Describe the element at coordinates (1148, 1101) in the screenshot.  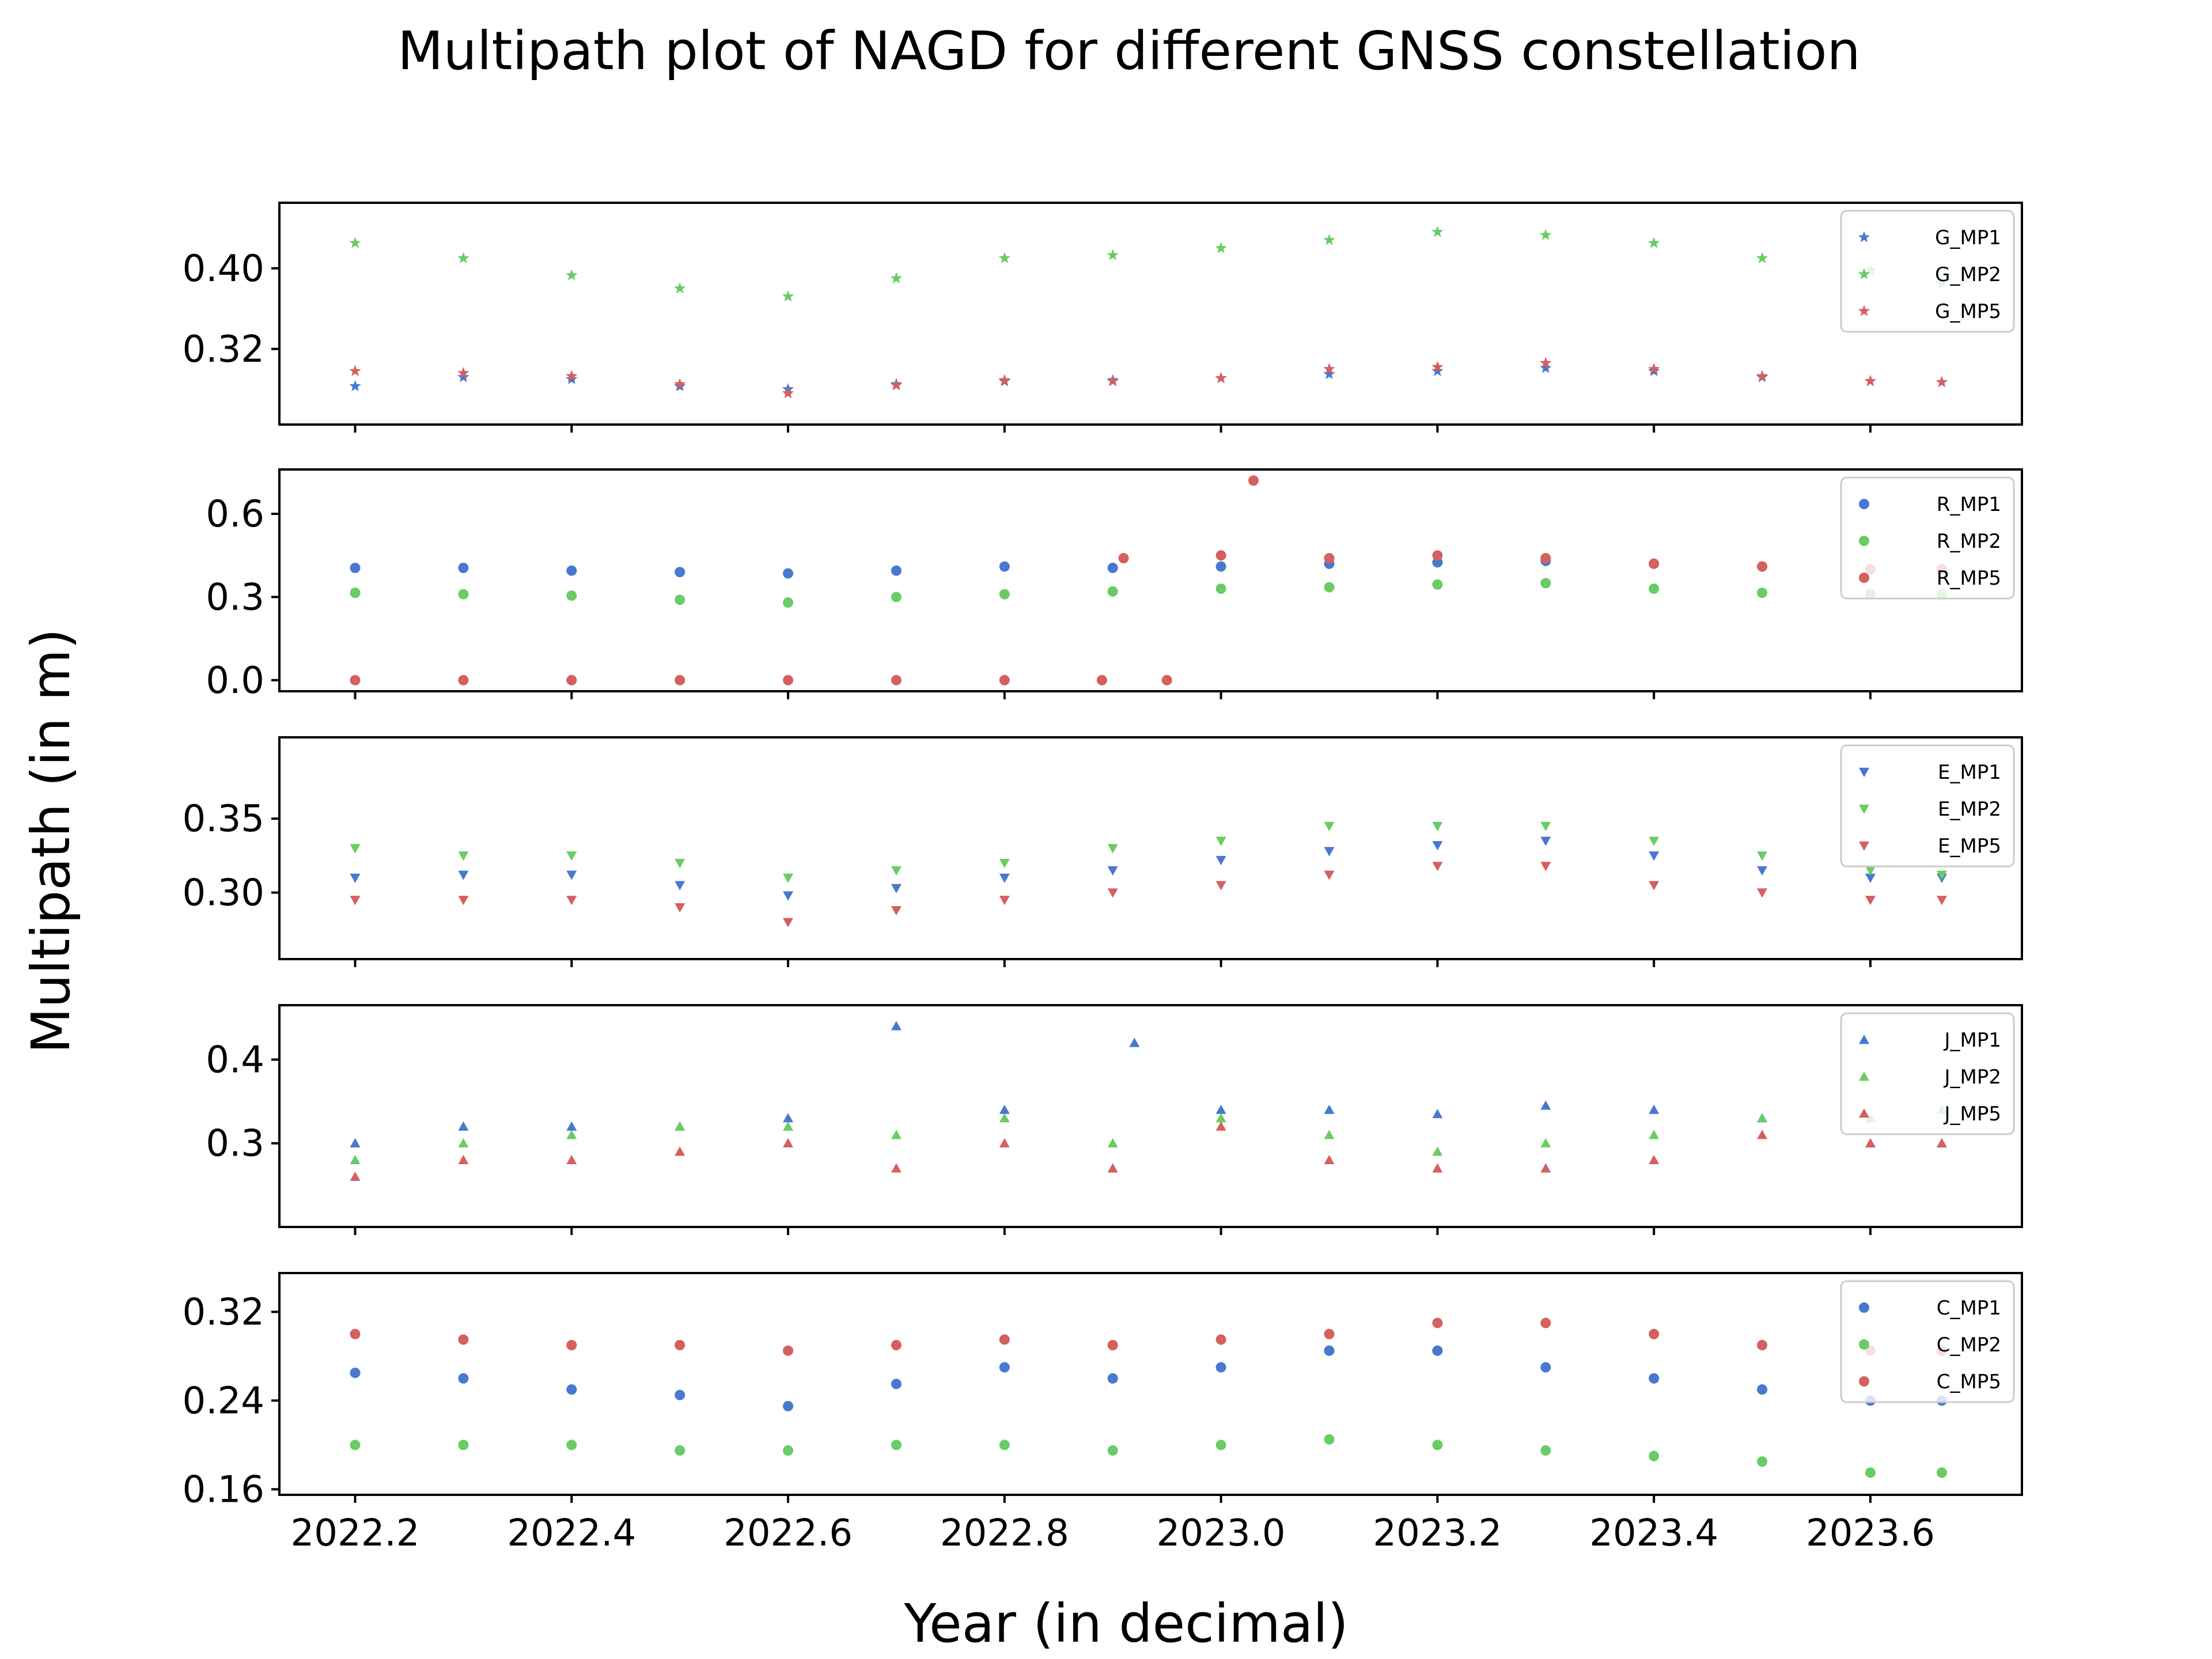
I see `panel-J-data` at that location.